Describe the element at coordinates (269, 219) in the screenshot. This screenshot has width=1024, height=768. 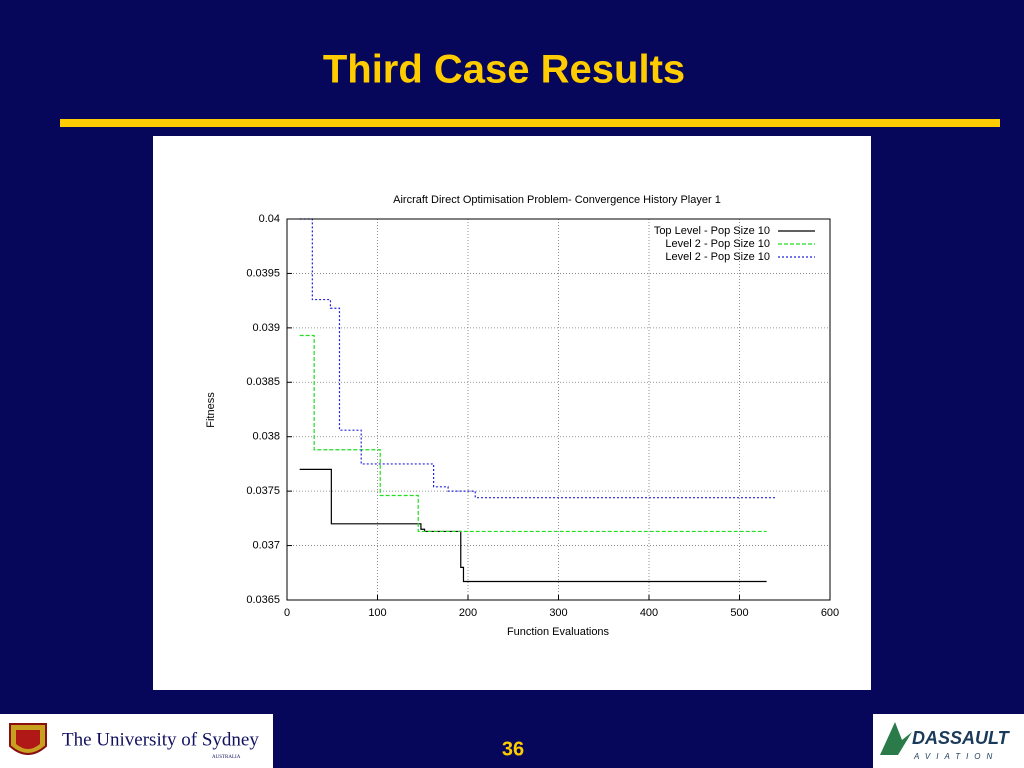
I see `y-tick-label: 0.04` at that location.